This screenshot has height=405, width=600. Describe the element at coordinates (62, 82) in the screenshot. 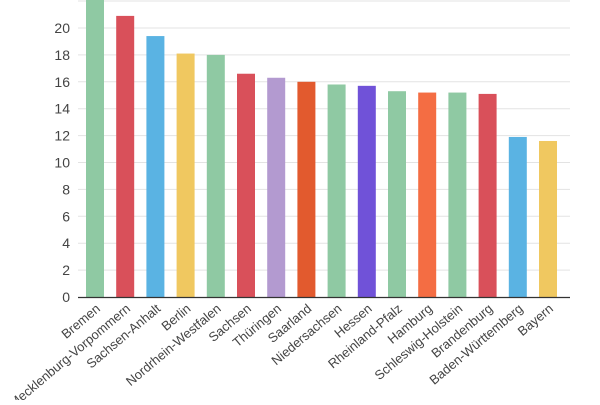

I see `y-tick-label: 16` at that location.